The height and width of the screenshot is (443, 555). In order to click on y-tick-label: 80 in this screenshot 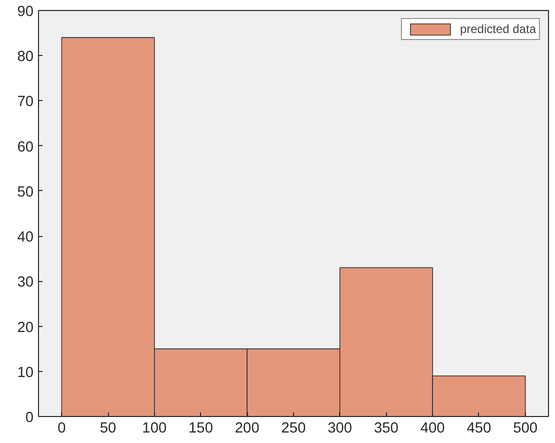, I will do `click(25, 57)`.